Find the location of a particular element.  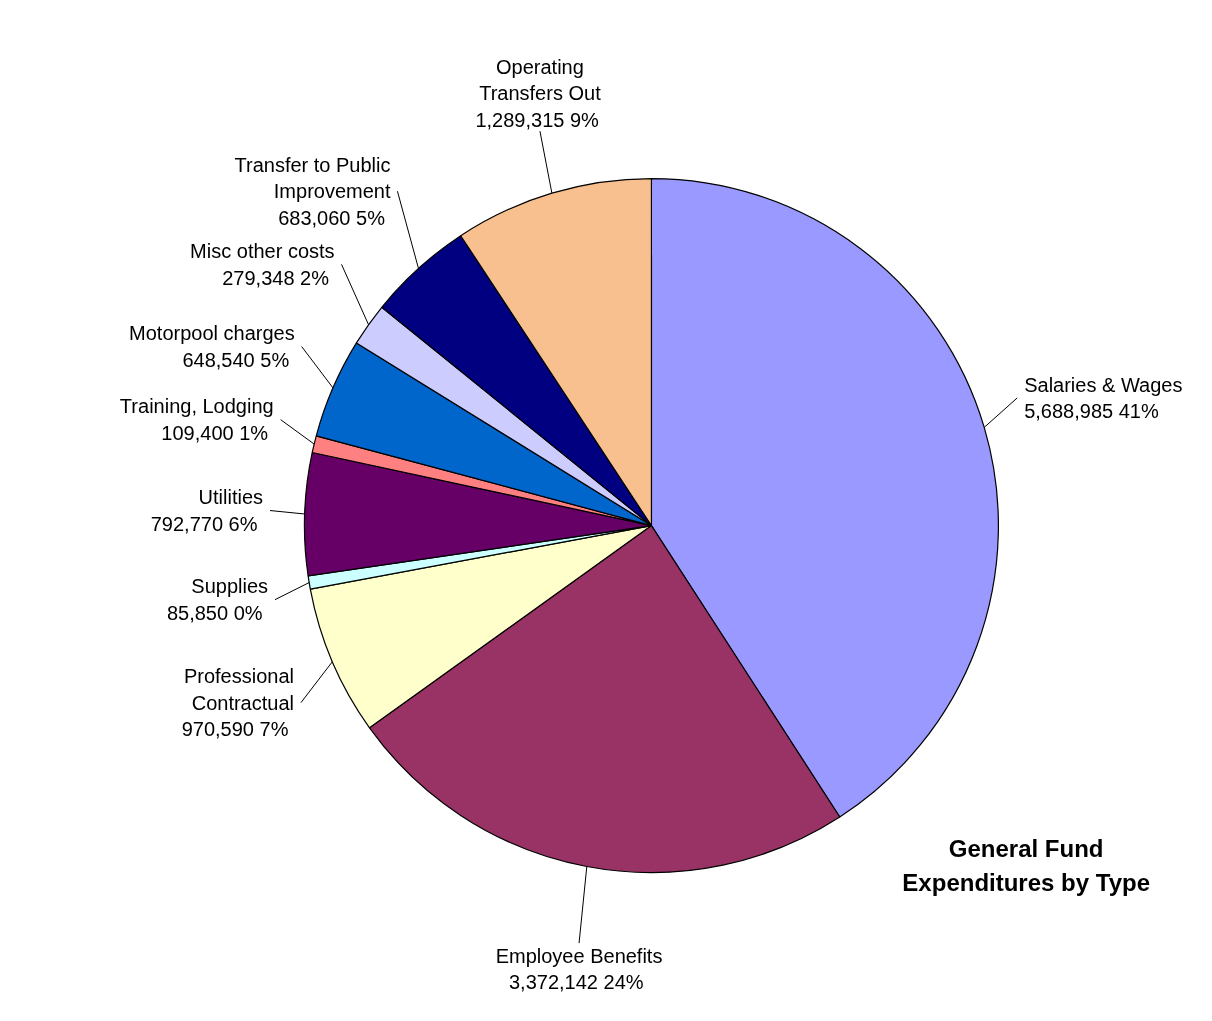

data-label: 5,688,985 41% is located at coordinates (1091, 411).